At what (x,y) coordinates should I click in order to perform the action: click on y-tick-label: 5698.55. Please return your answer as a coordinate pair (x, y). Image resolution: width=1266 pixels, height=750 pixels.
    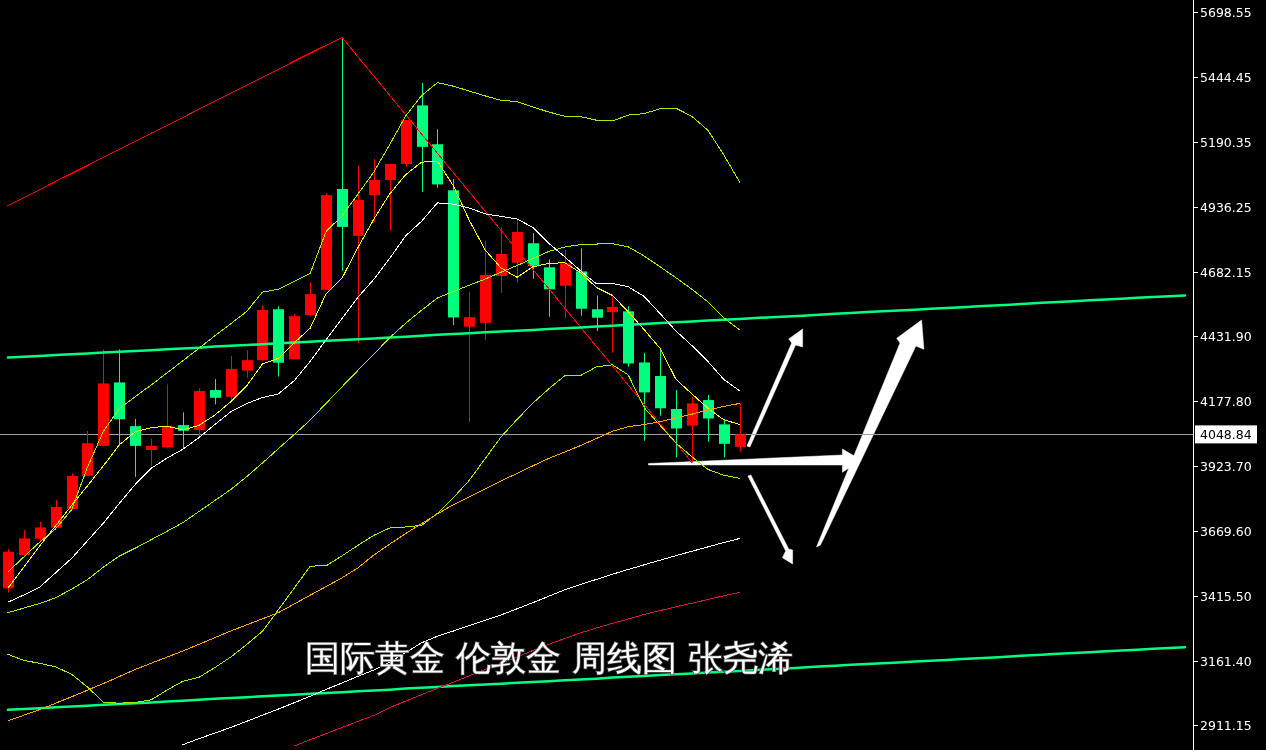
    Looking at the image, I should click on (1226, 12).